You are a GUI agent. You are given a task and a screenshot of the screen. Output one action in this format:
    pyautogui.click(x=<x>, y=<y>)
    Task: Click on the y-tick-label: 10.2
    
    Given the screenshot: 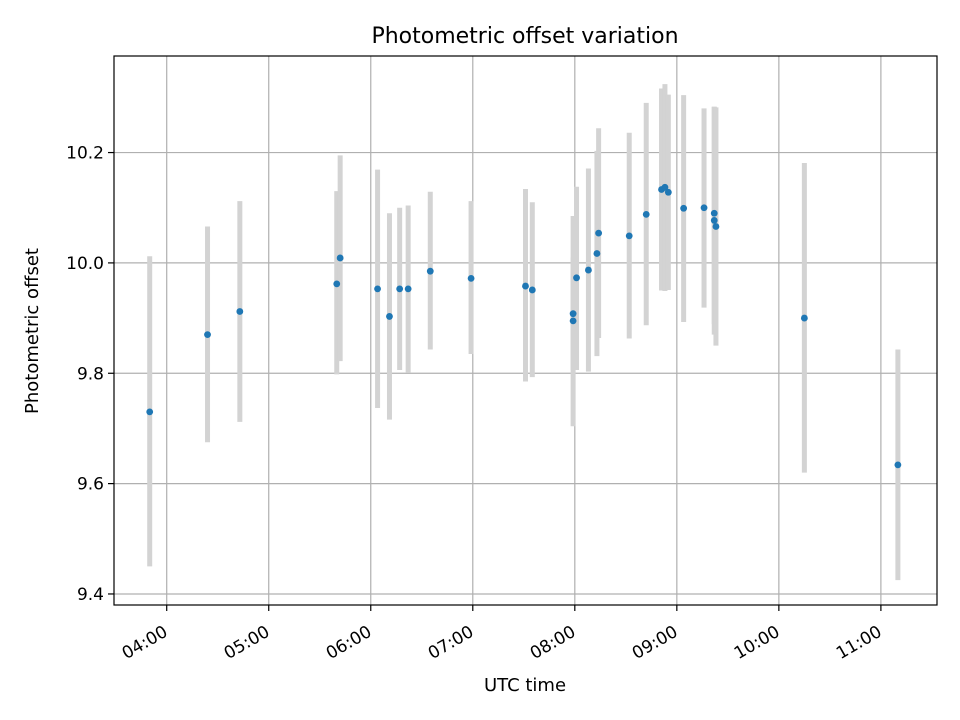 What is the action you would take?
    pyautogui.click(x=85, y=154)
    